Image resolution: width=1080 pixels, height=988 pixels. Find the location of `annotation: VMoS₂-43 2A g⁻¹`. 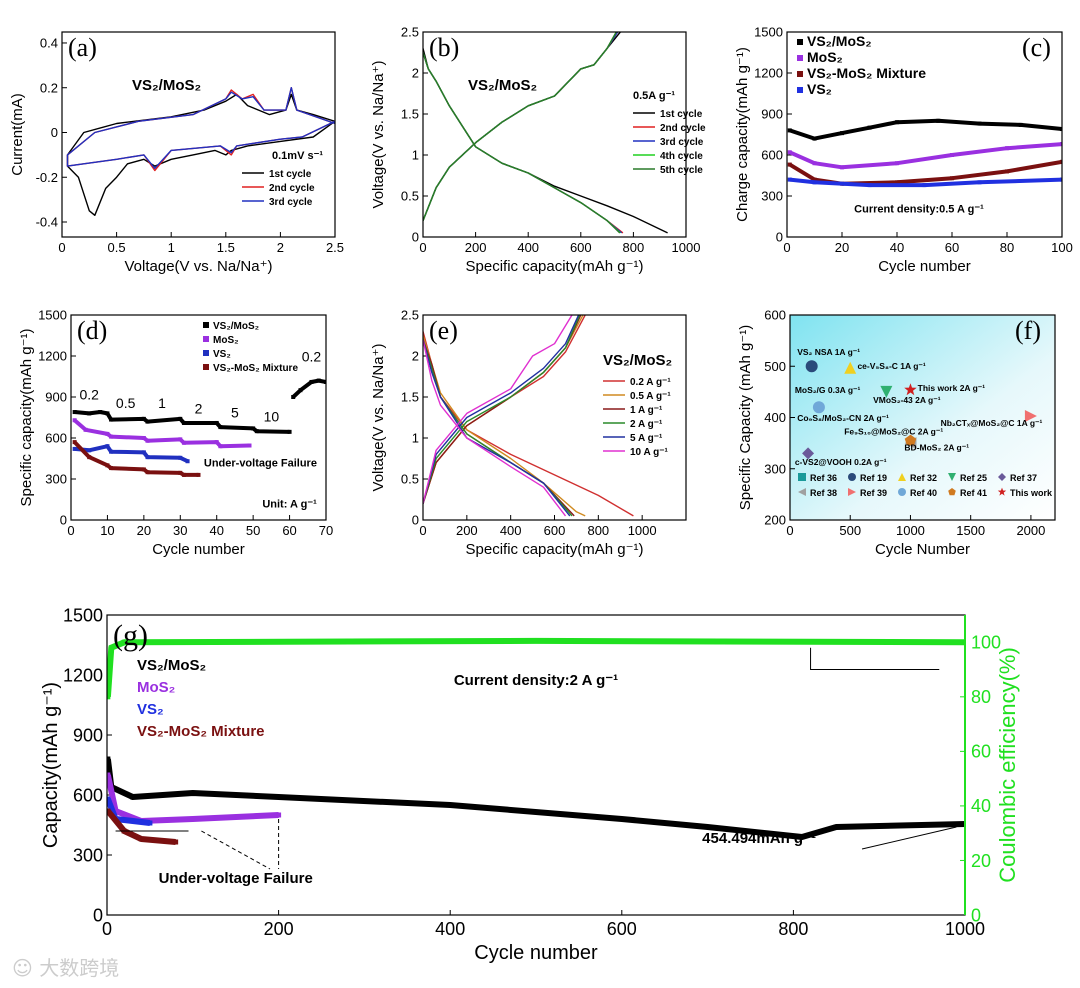

annotation: VMoS₂-43 2A g⁻¹ is located at coordinates (907, 400).